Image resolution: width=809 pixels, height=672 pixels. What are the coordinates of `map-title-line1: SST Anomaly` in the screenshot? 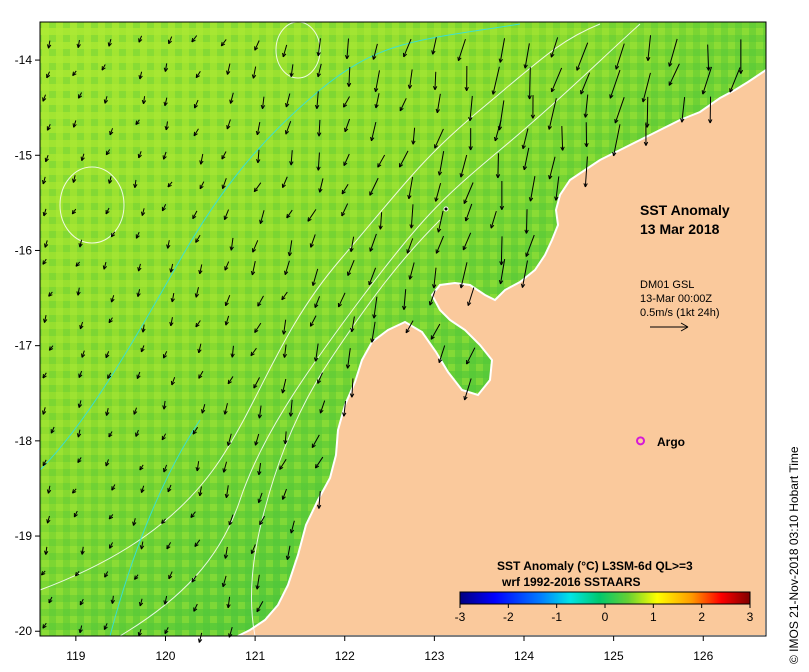 It's located at (685, 210).